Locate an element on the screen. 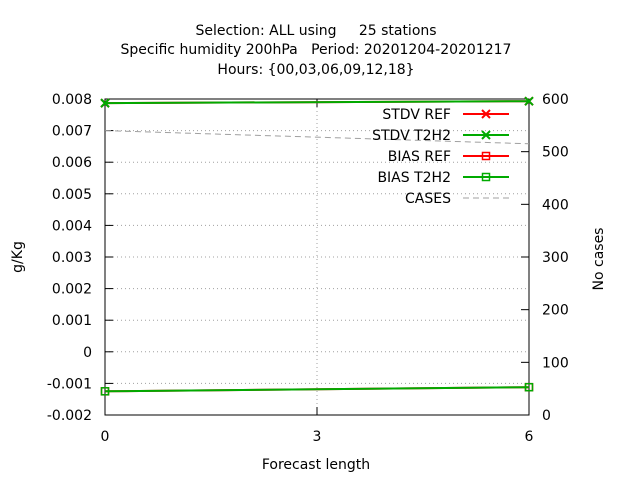  y-tick-label: 0.005 is located at coordinates (72, 195).